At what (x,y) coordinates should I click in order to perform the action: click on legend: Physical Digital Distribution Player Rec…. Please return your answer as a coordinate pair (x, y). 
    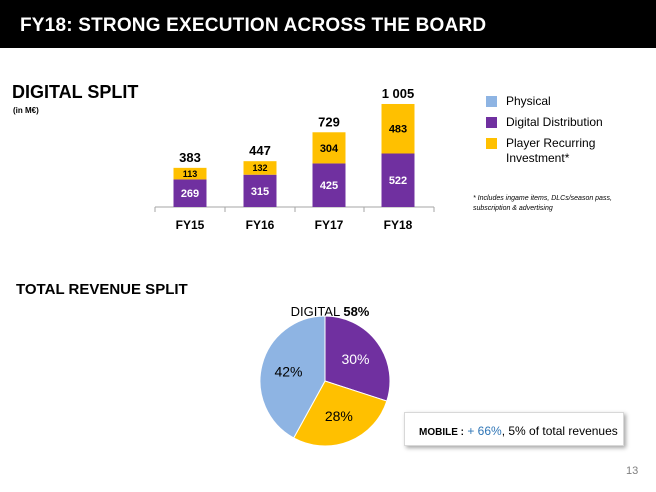
    Looking at the image, I should click on (566, 133).